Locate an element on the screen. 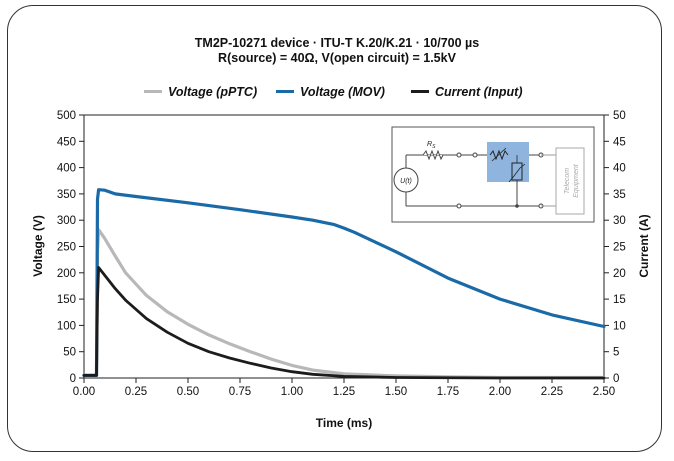  x-tick-label: 1.25 is located at coordinates (344, 392).